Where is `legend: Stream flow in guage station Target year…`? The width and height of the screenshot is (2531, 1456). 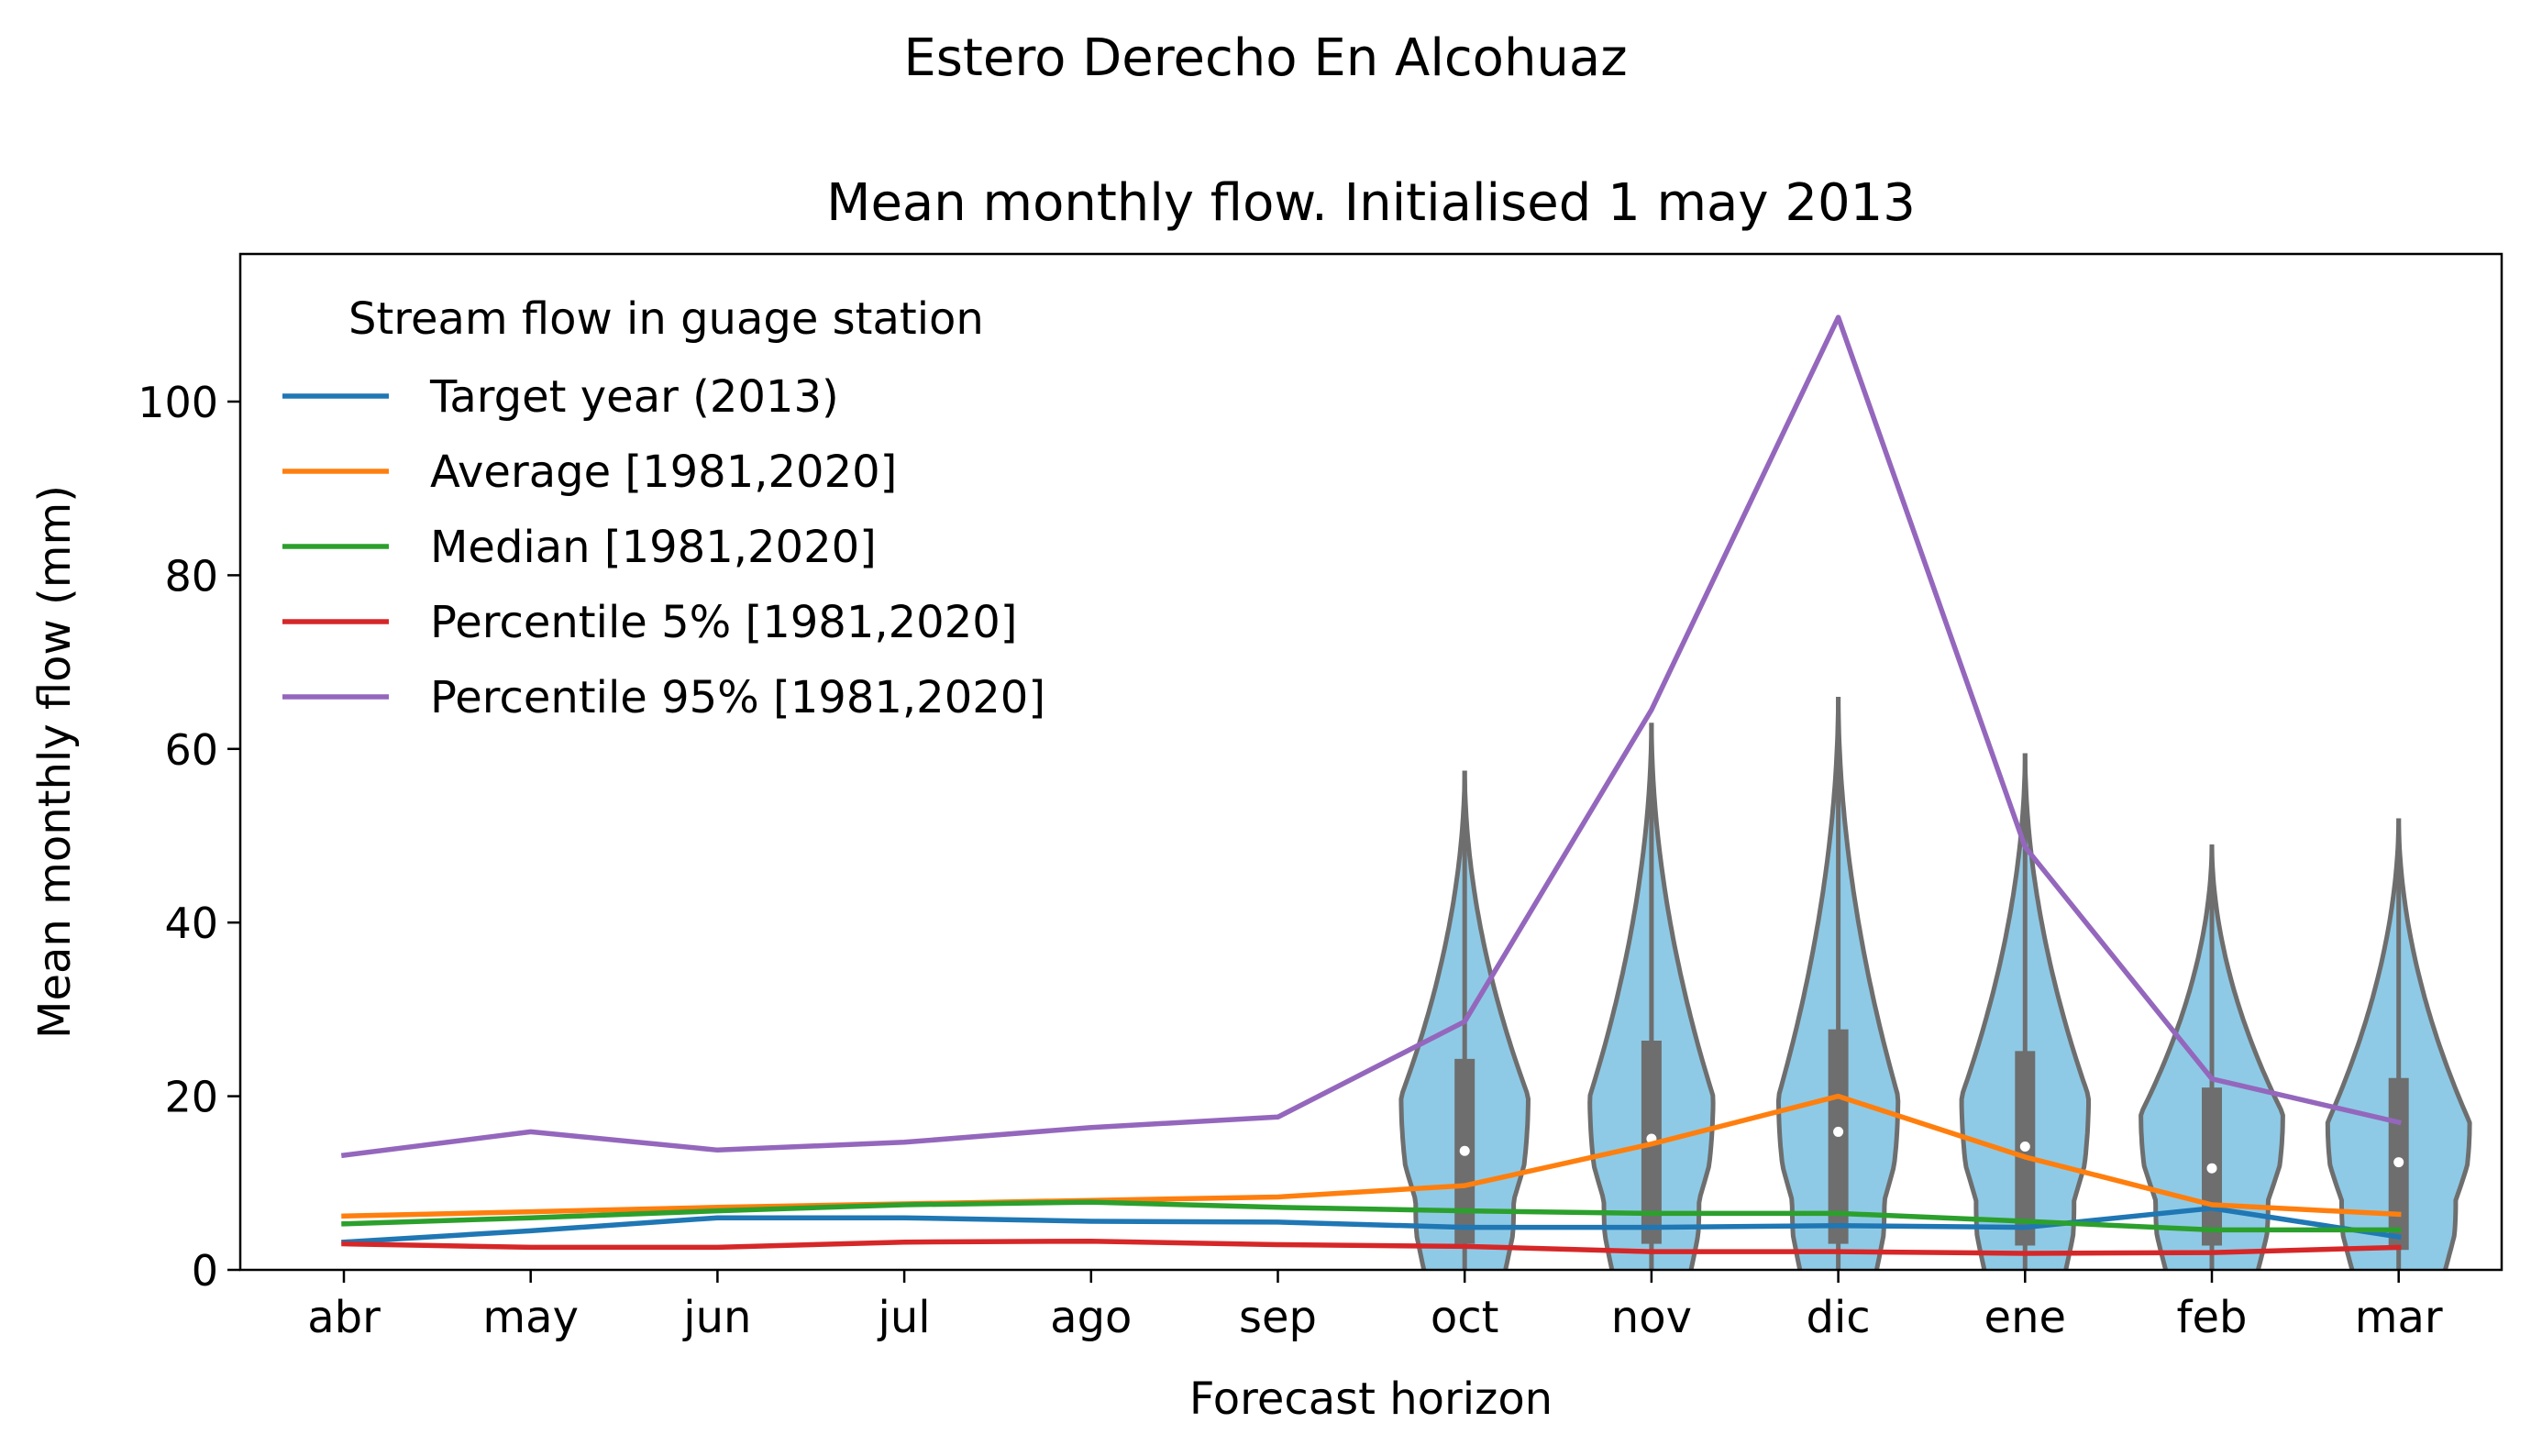
legend: Stream flow in guage station Target year… is located at coordinates (664, 508).